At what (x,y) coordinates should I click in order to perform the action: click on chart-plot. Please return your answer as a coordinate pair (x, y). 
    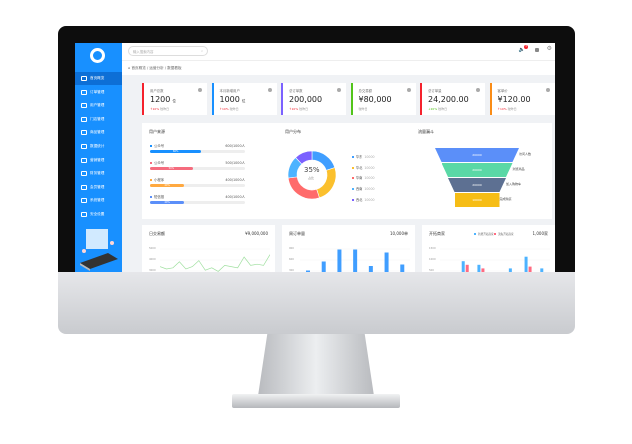
    Looking at the image, I should click on (355, 260).